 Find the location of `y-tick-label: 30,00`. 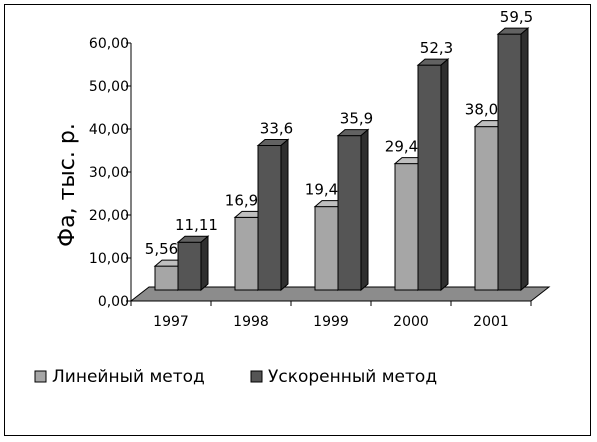

y-tick-label: 30,00 is located at coordinates (109, 173).